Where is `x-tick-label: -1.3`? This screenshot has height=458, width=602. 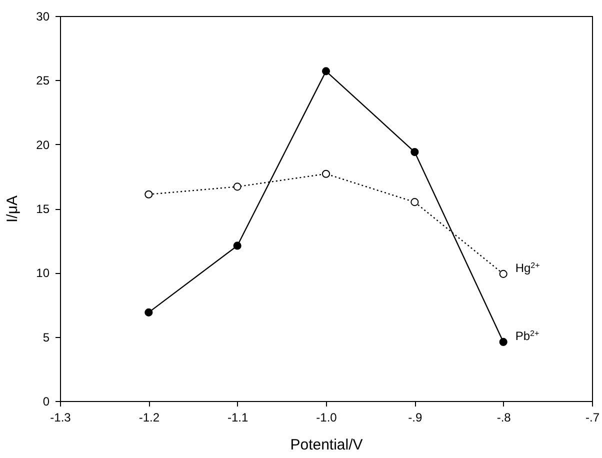 x-tick-label: -1.3 is located at coordinates (61, 417).